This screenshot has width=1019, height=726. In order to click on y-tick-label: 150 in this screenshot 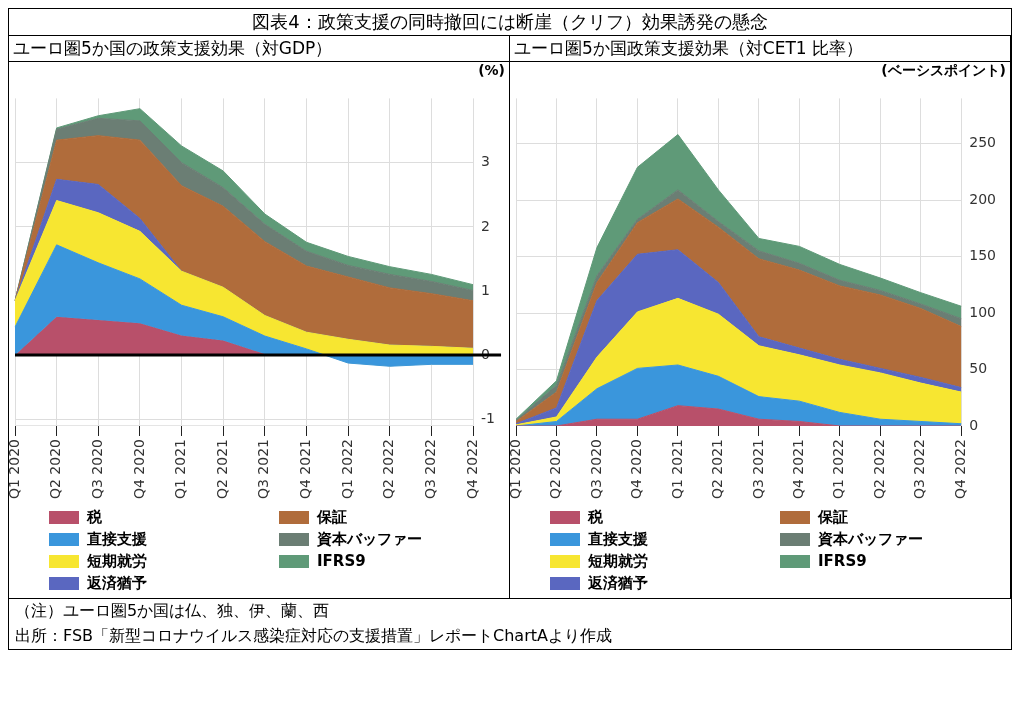, I will do `click(983, 255)`.